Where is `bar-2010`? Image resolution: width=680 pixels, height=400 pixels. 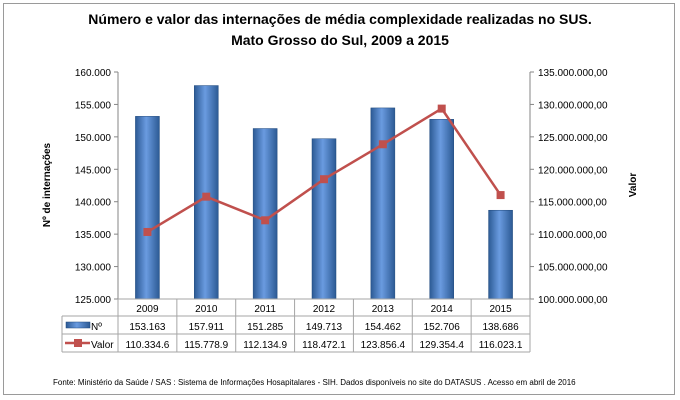 bar-2010 is located at coordinates (206, 192).